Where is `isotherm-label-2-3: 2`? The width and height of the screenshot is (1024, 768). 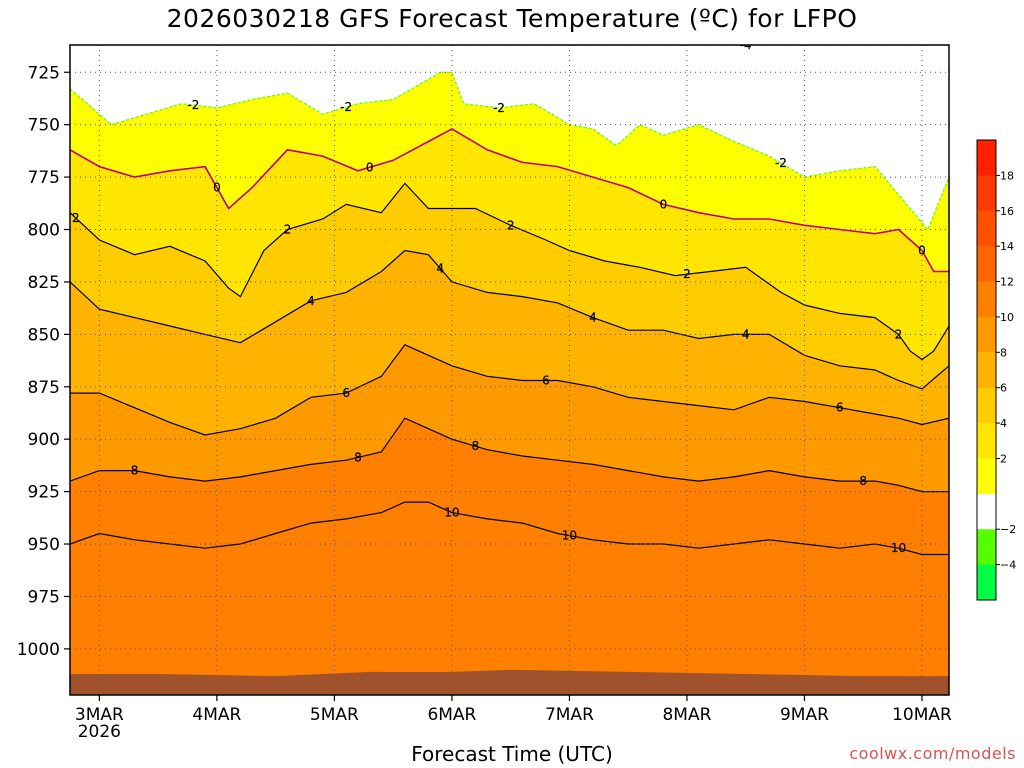 isotherm-label-2-3: 2 is located at coordinates (687, 274).